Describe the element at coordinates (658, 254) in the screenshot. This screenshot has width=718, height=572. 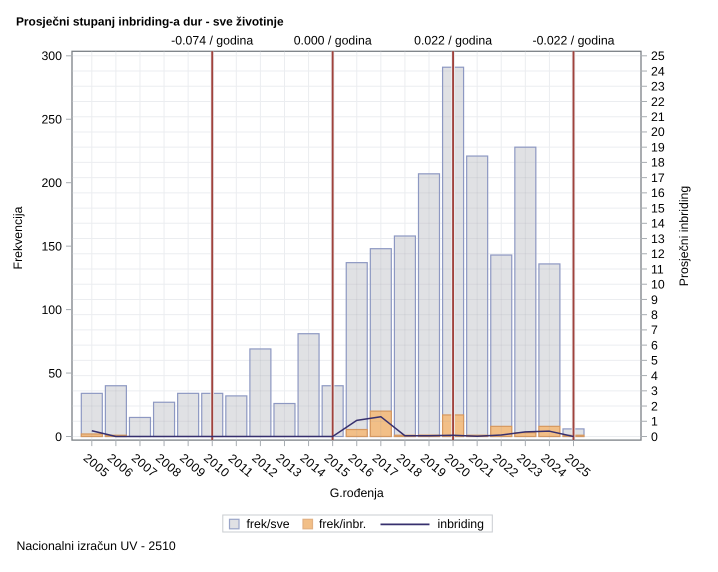
I see `svg-text: 12` at that location.